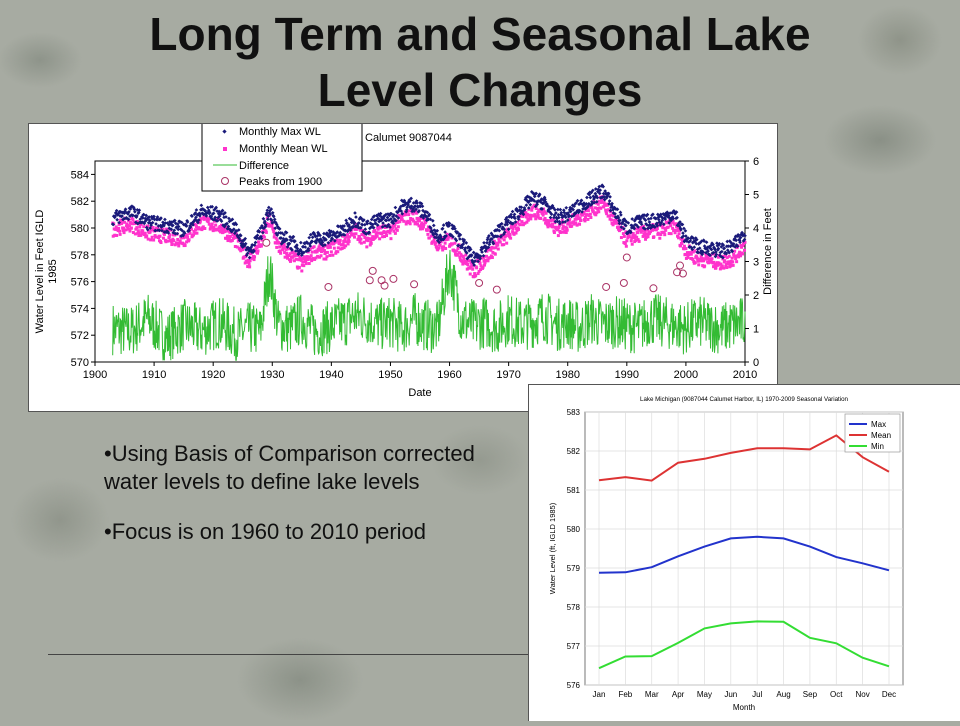  What do you see at coordinates (756, 296) in the screenshot?
I see `y2-tick-label: 2` at bounding box center [756, 296].